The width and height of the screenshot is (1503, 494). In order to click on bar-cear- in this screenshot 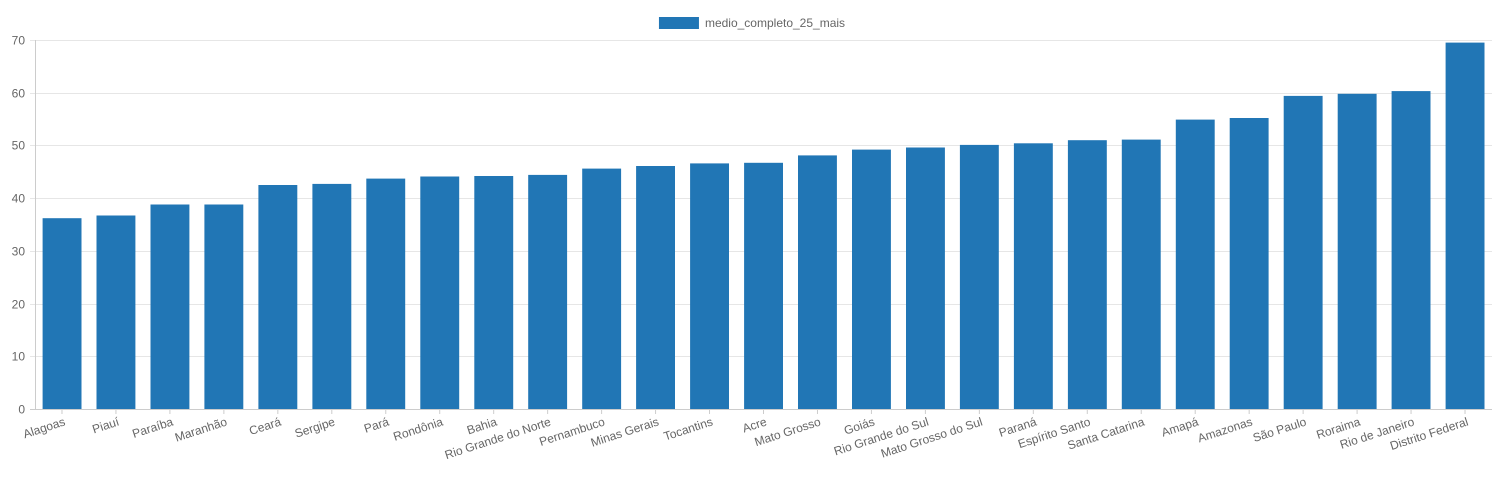, I will do `click(278, 297)`.